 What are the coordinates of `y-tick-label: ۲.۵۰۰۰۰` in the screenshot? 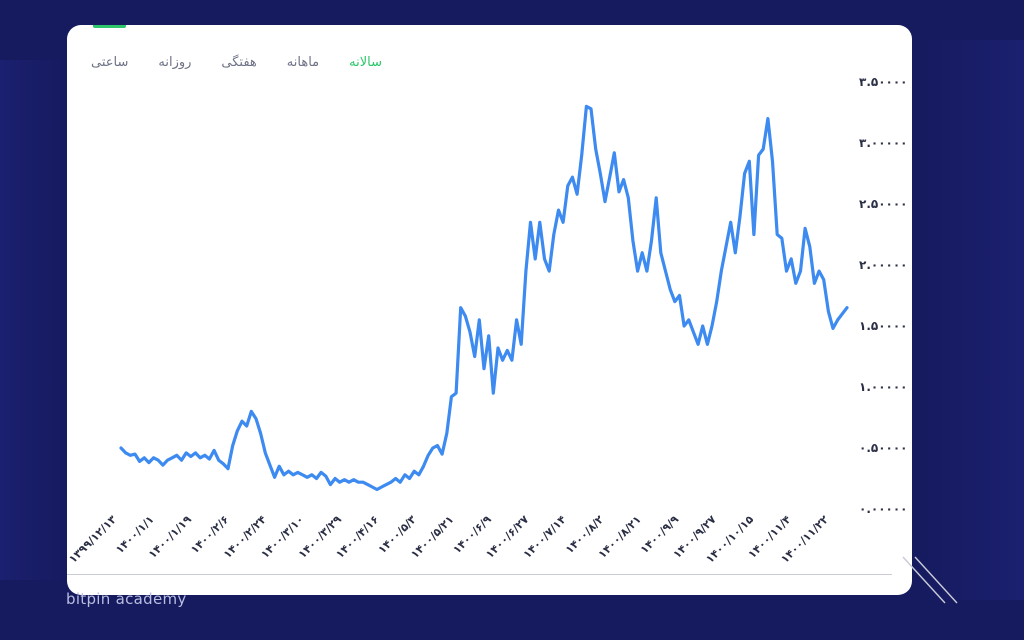 It's located at (883, 204).